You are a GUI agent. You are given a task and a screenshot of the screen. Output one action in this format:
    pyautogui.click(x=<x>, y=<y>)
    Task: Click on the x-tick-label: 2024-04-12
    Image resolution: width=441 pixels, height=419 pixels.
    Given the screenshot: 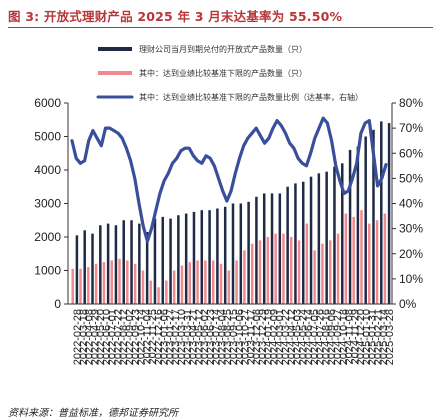 What is the action you would take?
    pyautogui.click(x=292, y=337)
    